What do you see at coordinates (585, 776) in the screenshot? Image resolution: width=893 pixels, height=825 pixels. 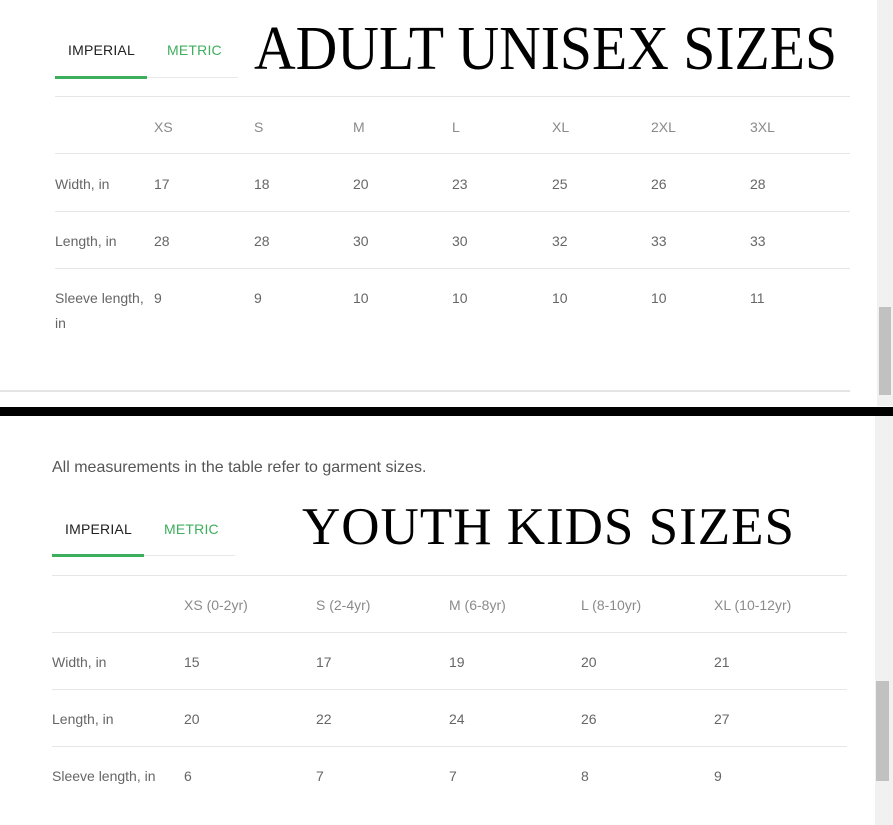 I see `table-cell: 8` at bounding box center [585, 776].